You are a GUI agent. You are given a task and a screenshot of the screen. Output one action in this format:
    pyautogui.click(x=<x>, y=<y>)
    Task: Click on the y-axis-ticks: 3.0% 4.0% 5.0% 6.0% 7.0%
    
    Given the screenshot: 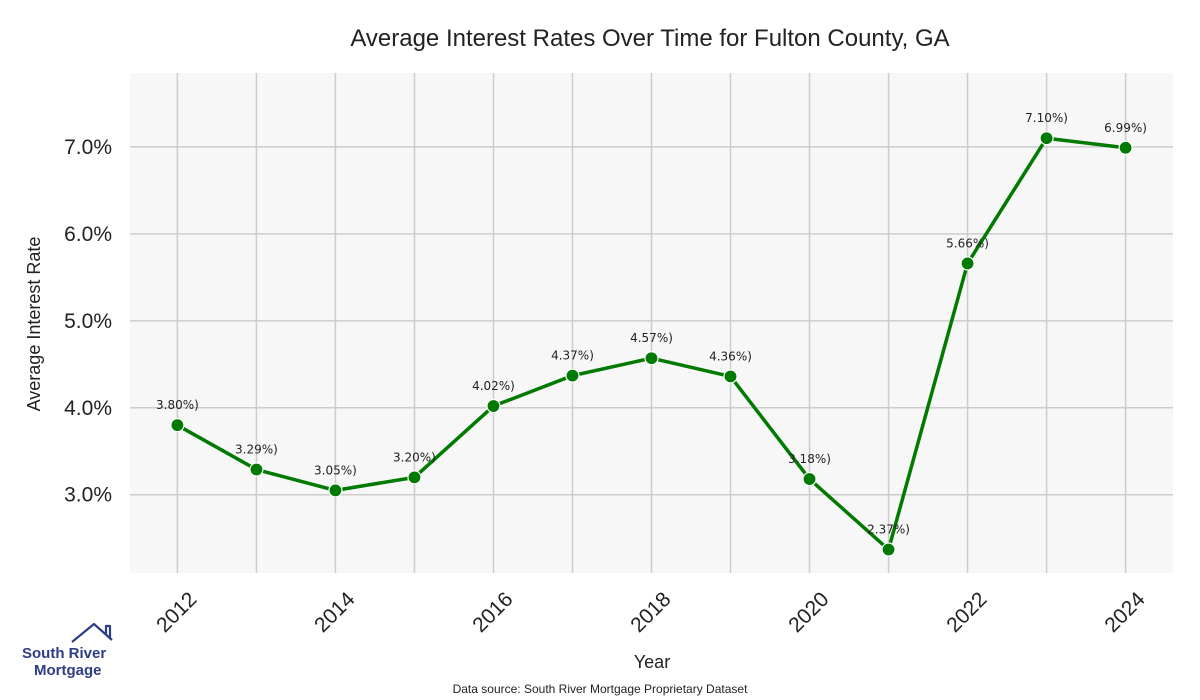 What is the action you would take?
    pyautogui.click(x=88, y=321)
    